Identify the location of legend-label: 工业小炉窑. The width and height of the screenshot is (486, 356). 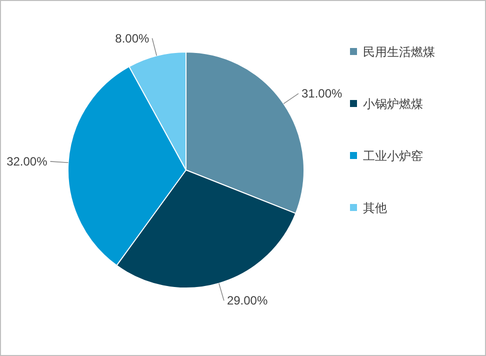
(393, 156).